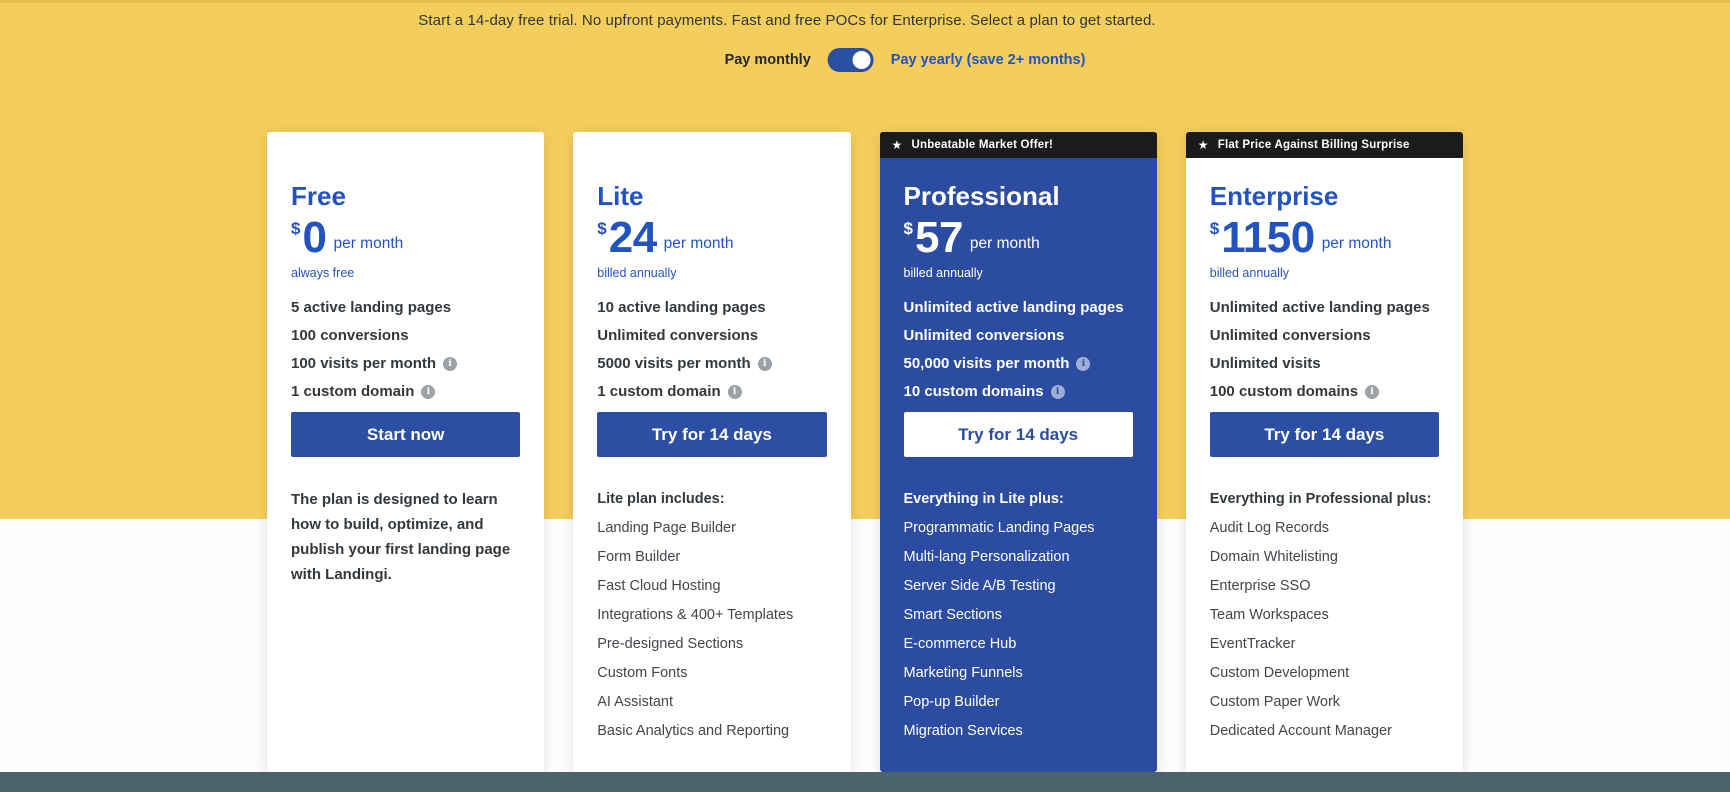  What do you see at coordinates (405, 238) in the screenshot?
I see `price: $ 0 per month` at bounding box center [405, 238].